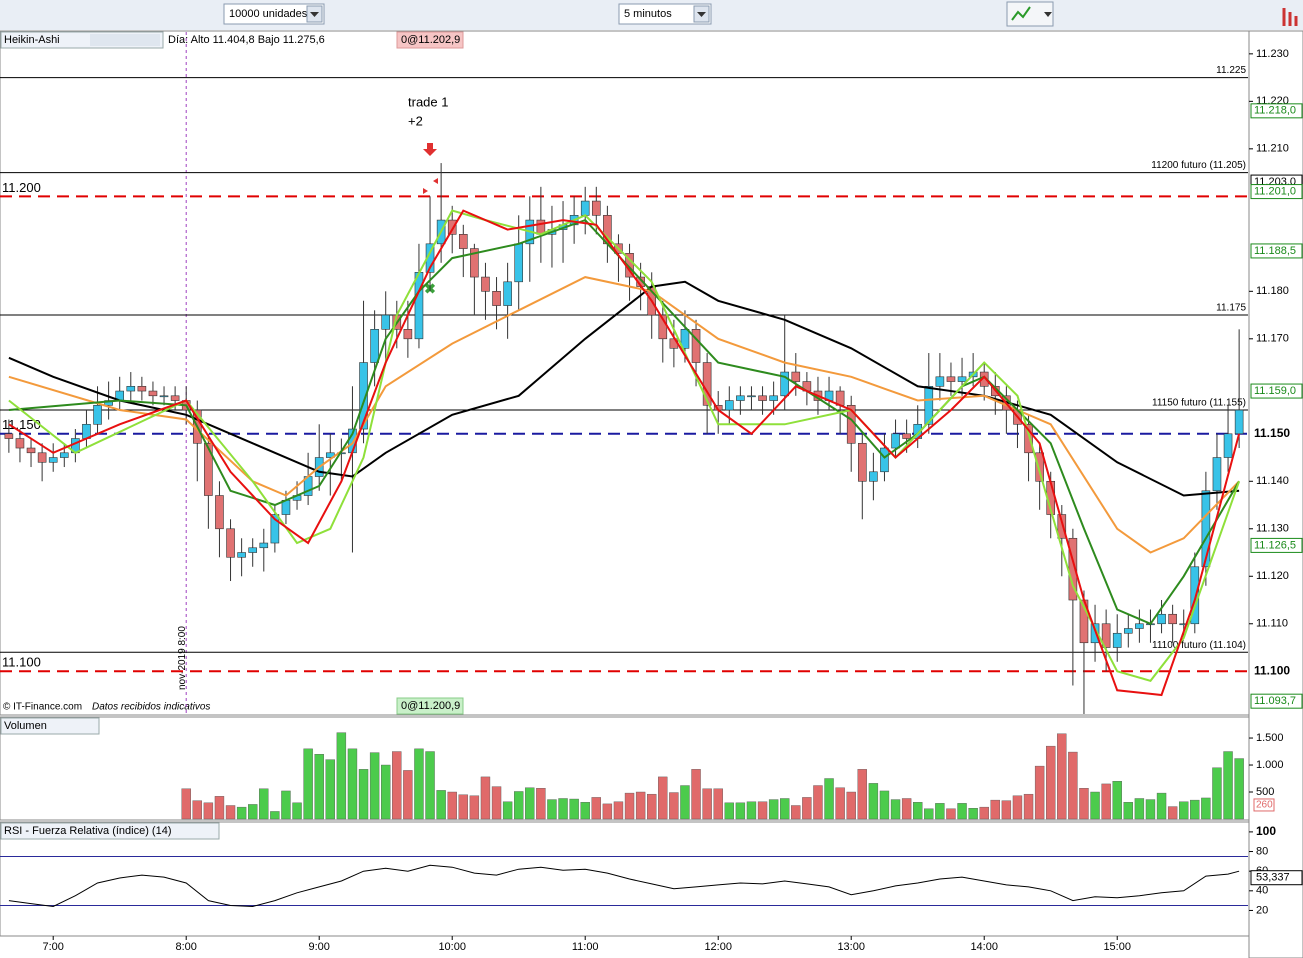 This screenshot has width=1303, height=958. What do you see at coordinates (430, 706) in the screenshot?
I see `bottom-tag-text: 0@11.200,9` at bounding box center [430, 706].